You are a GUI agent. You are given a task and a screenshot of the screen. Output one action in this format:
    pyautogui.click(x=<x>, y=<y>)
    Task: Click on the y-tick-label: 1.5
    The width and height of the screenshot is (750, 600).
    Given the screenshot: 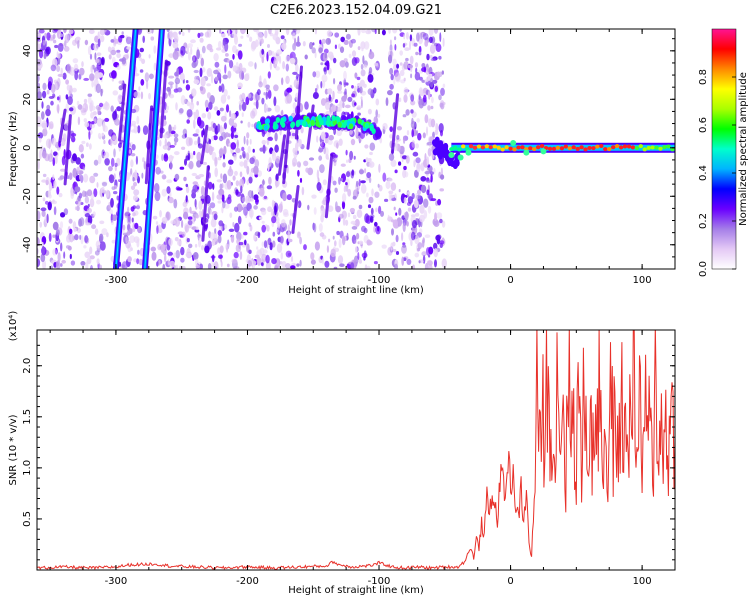 What is the action you would take?
    pyautogui.click(x=27, y=417)
    